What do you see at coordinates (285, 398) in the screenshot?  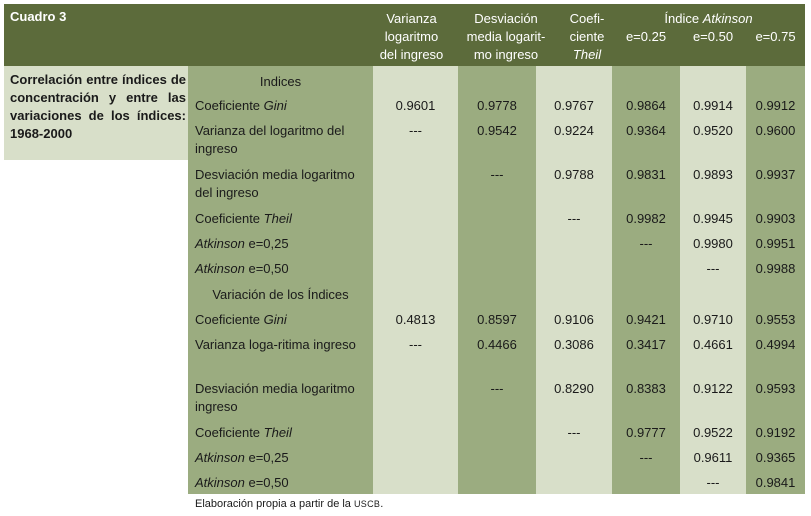 I see `row-label: Desviación media logaritmo ingreso` at bounding box center [285, 398].